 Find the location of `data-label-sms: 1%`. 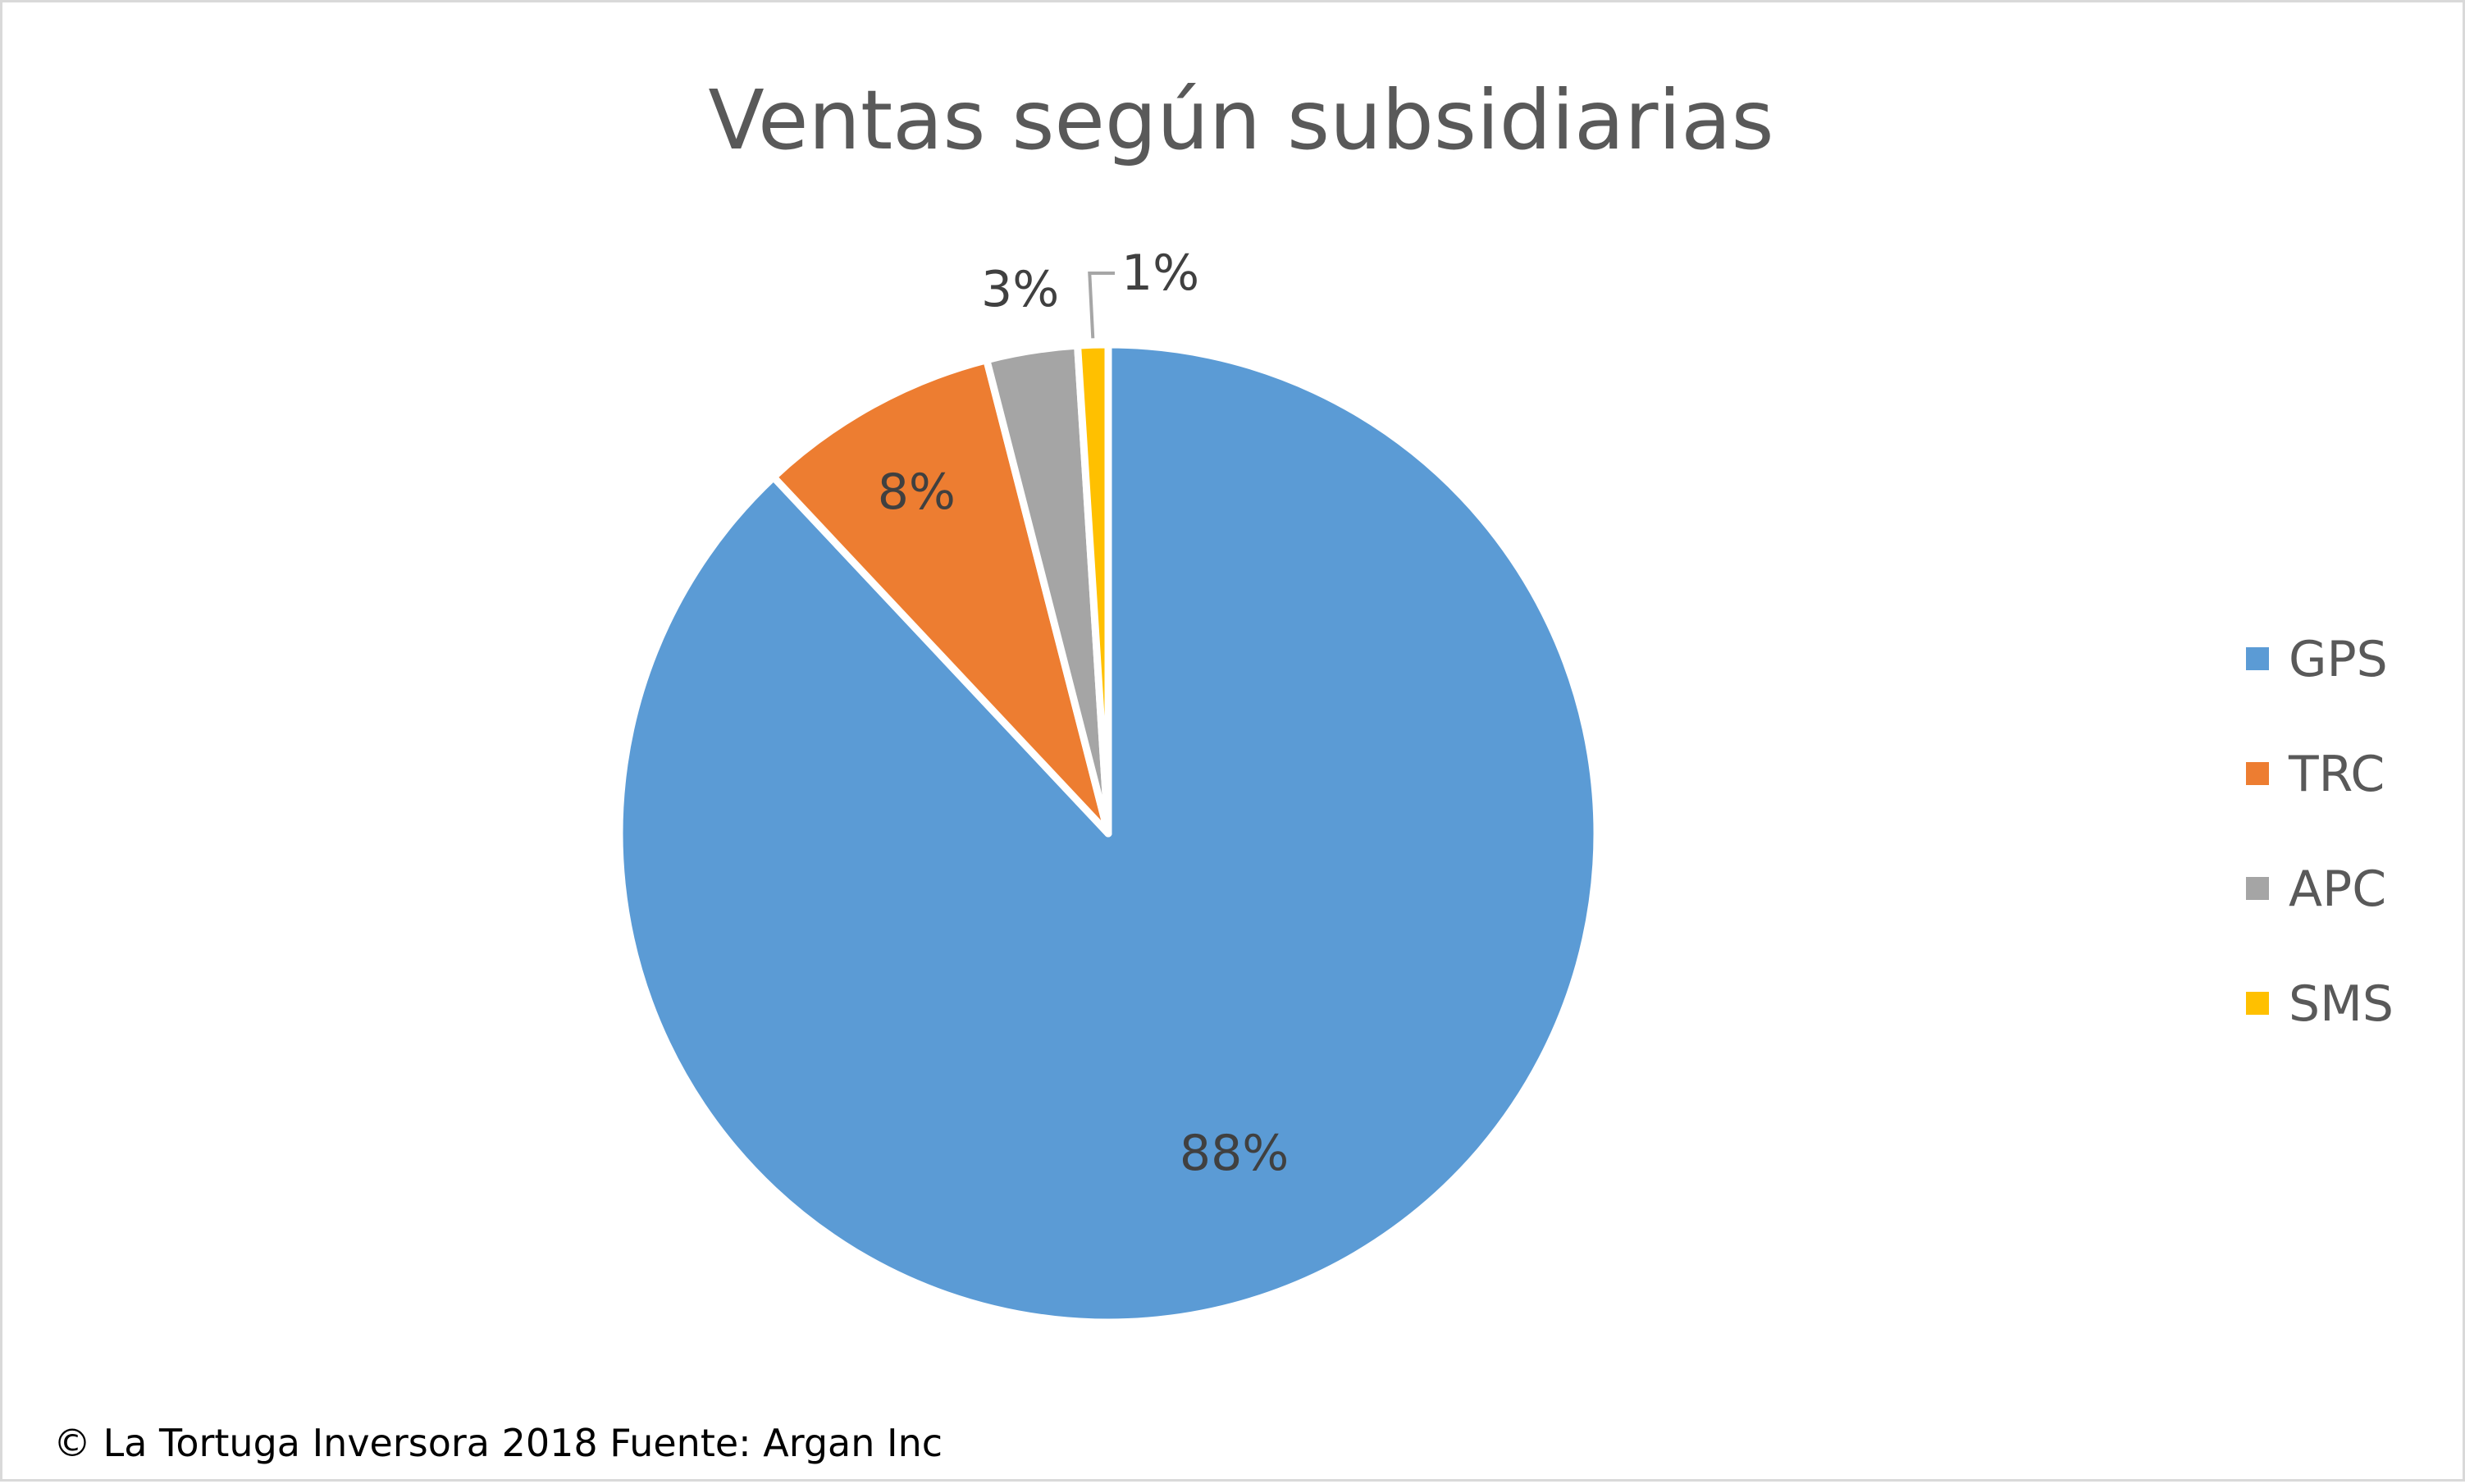

data-label-sms: 1% is located at coordinates (1160, 273).